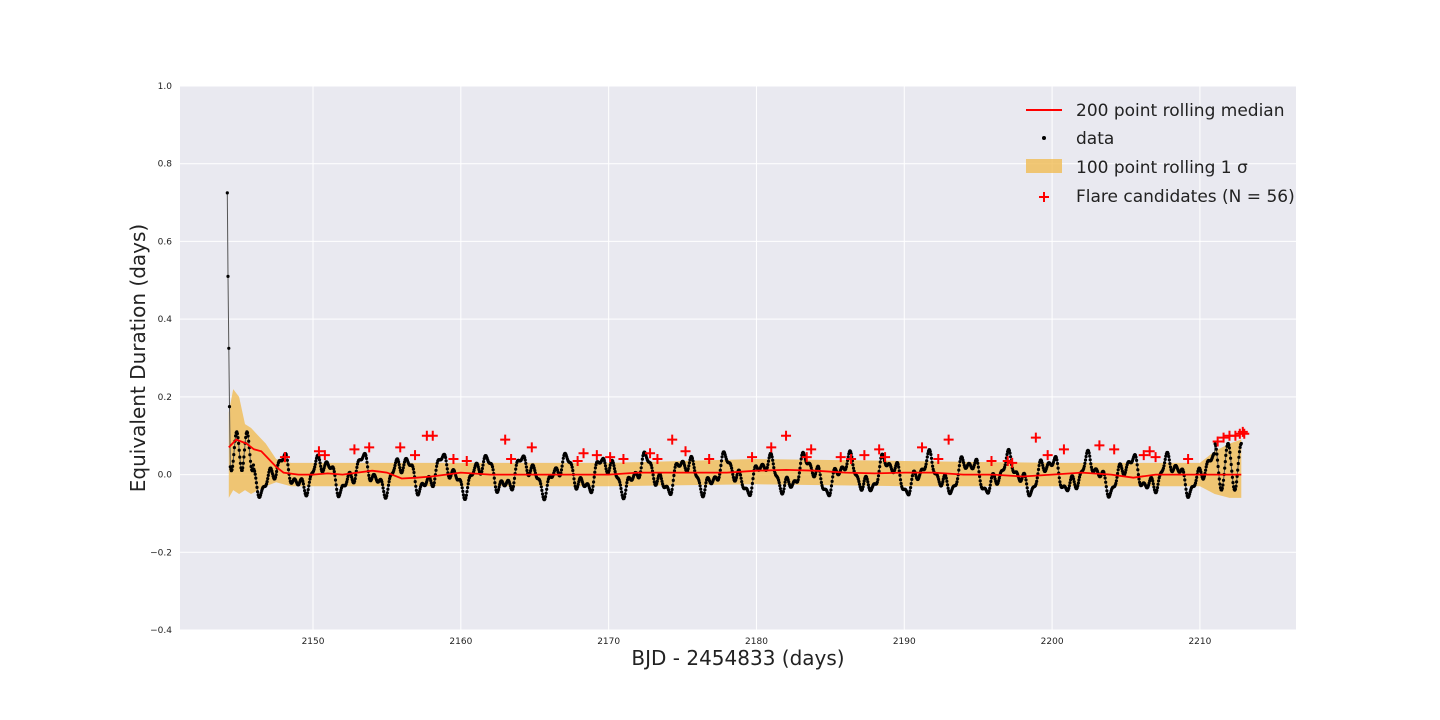 The height and width of the screenshot is (720, 1440). I want to click on legend-flare-swatch, so click(1044, 197).